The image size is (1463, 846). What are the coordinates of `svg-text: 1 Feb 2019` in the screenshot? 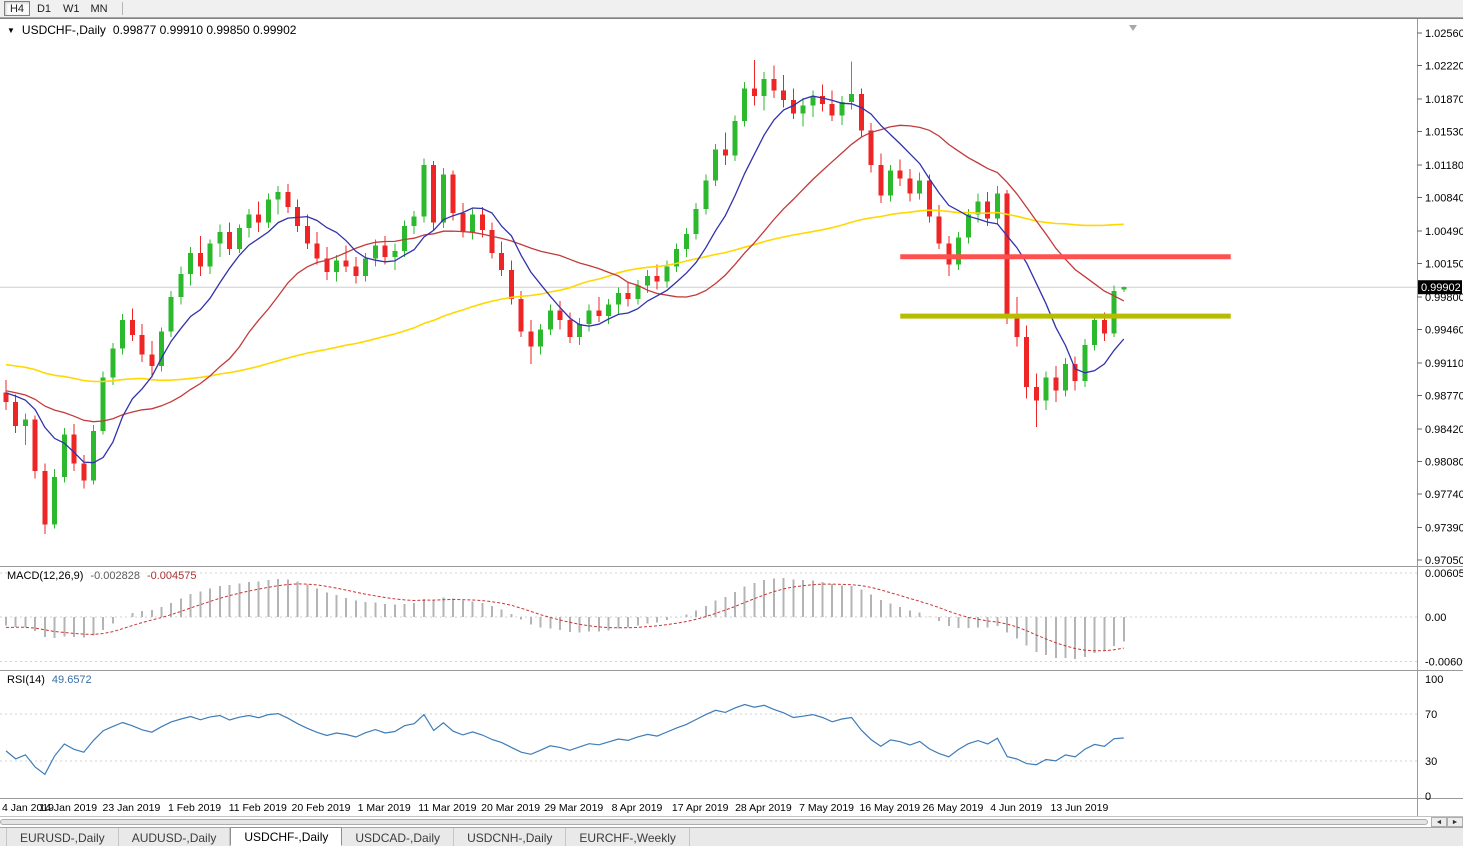 It's located at (194, 808).